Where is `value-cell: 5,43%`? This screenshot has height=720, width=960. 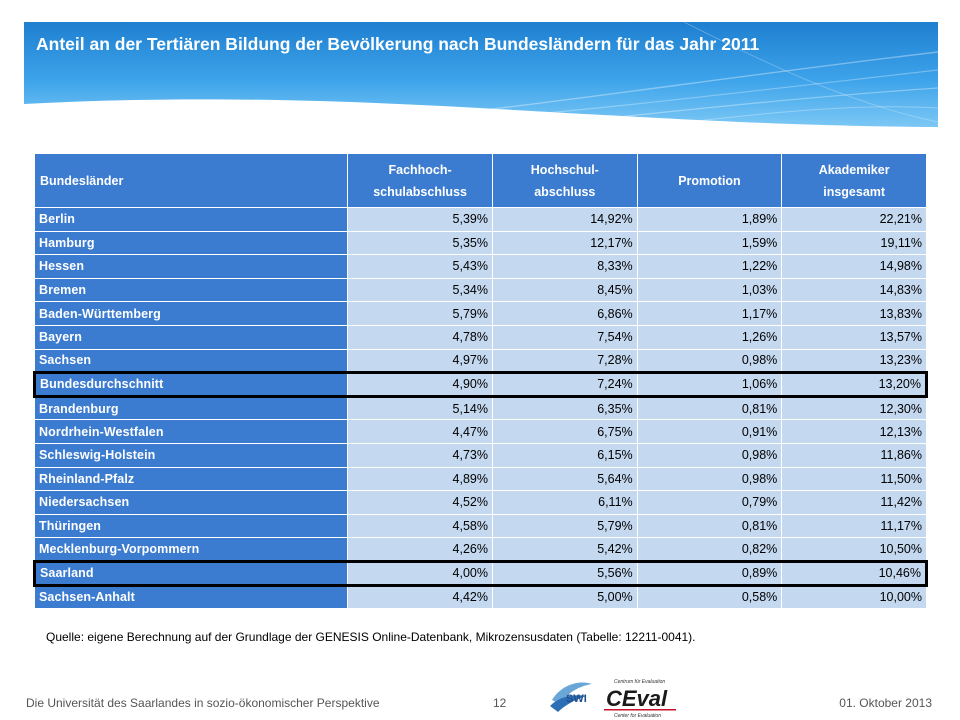 value-cell: 5,43% is located at coordinates (420, 266).